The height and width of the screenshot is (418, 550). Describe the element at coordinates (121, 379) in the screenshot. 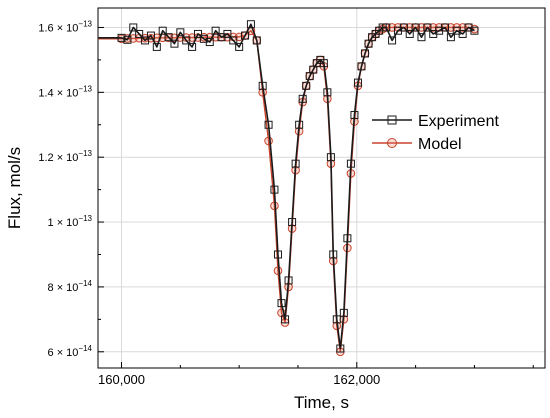

I see `x-tick-label: 160,000` at that location.